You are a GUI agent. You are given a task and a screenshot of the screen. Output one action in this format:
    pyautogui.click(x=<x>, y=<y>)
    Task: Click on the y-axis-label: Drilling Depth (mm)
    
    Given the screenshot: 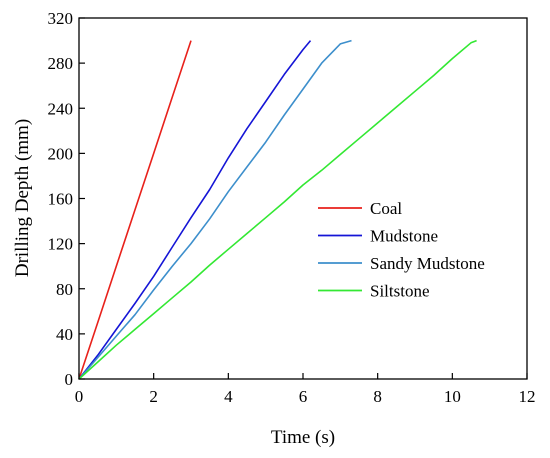 What is the action you would take?
    pyautogui.click(x=22, y=198)
    